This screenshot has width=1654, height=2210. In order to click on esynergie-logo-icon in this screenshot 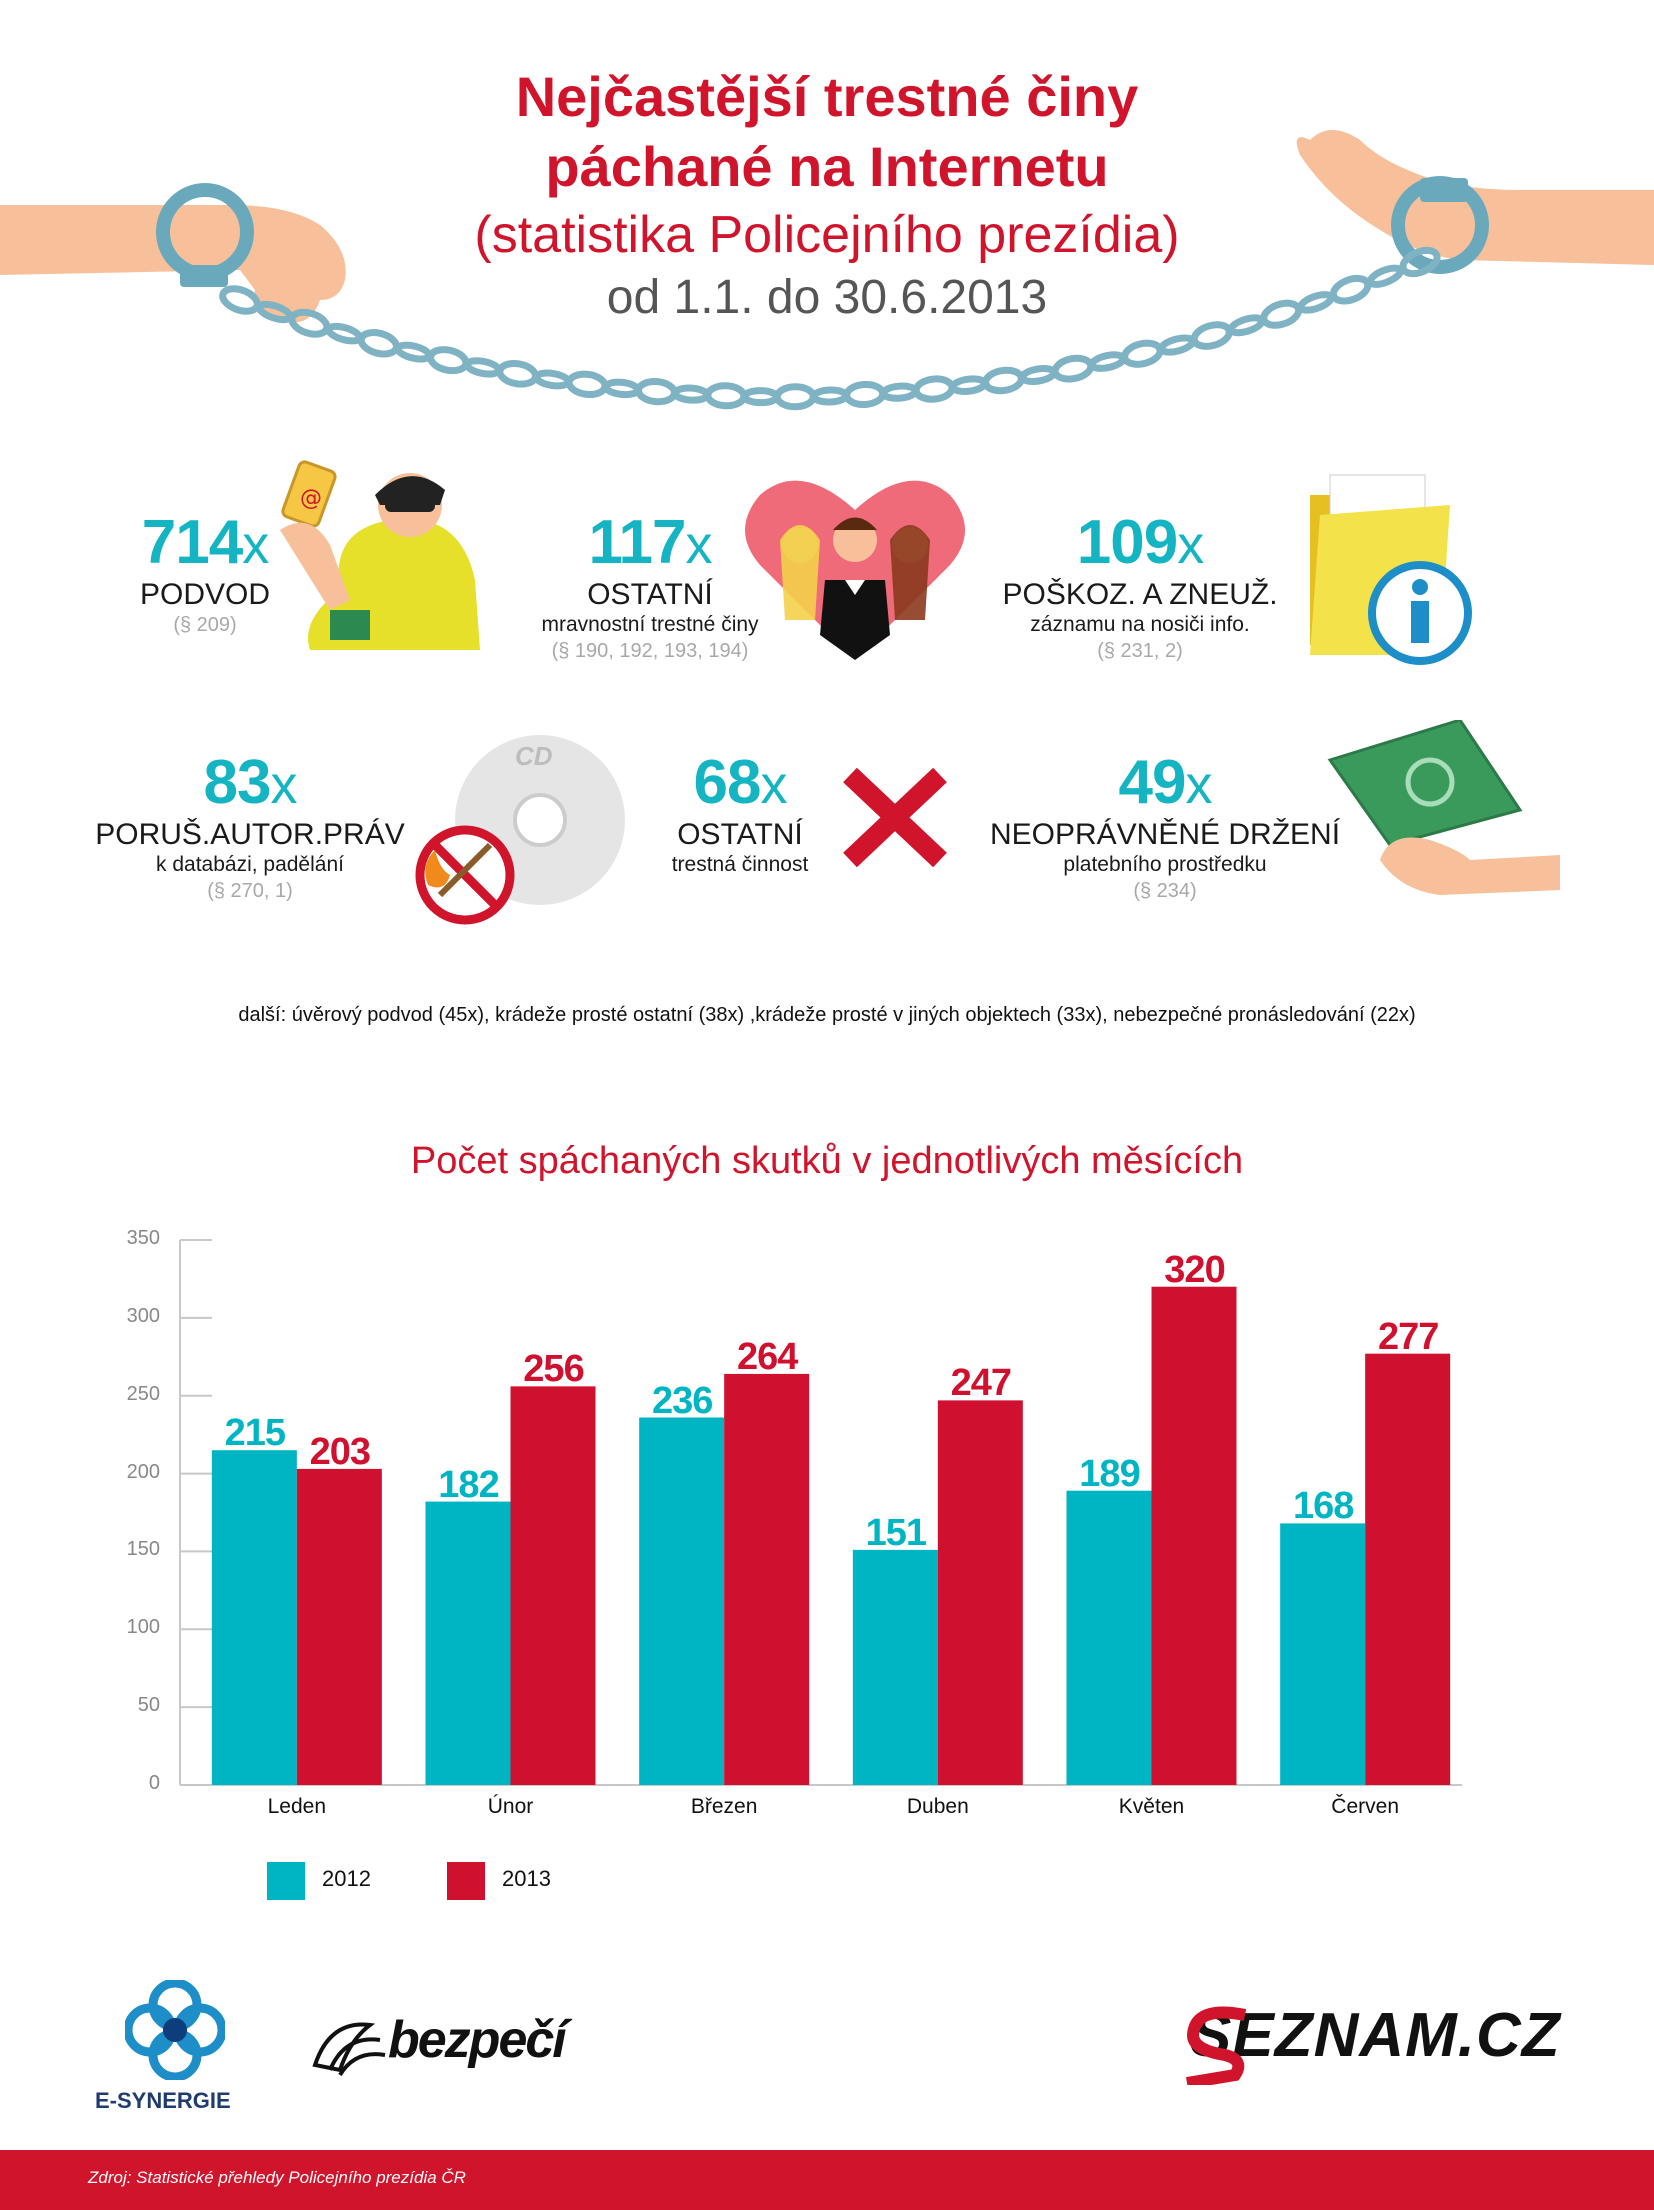, I will do `click(175, 2030)`.